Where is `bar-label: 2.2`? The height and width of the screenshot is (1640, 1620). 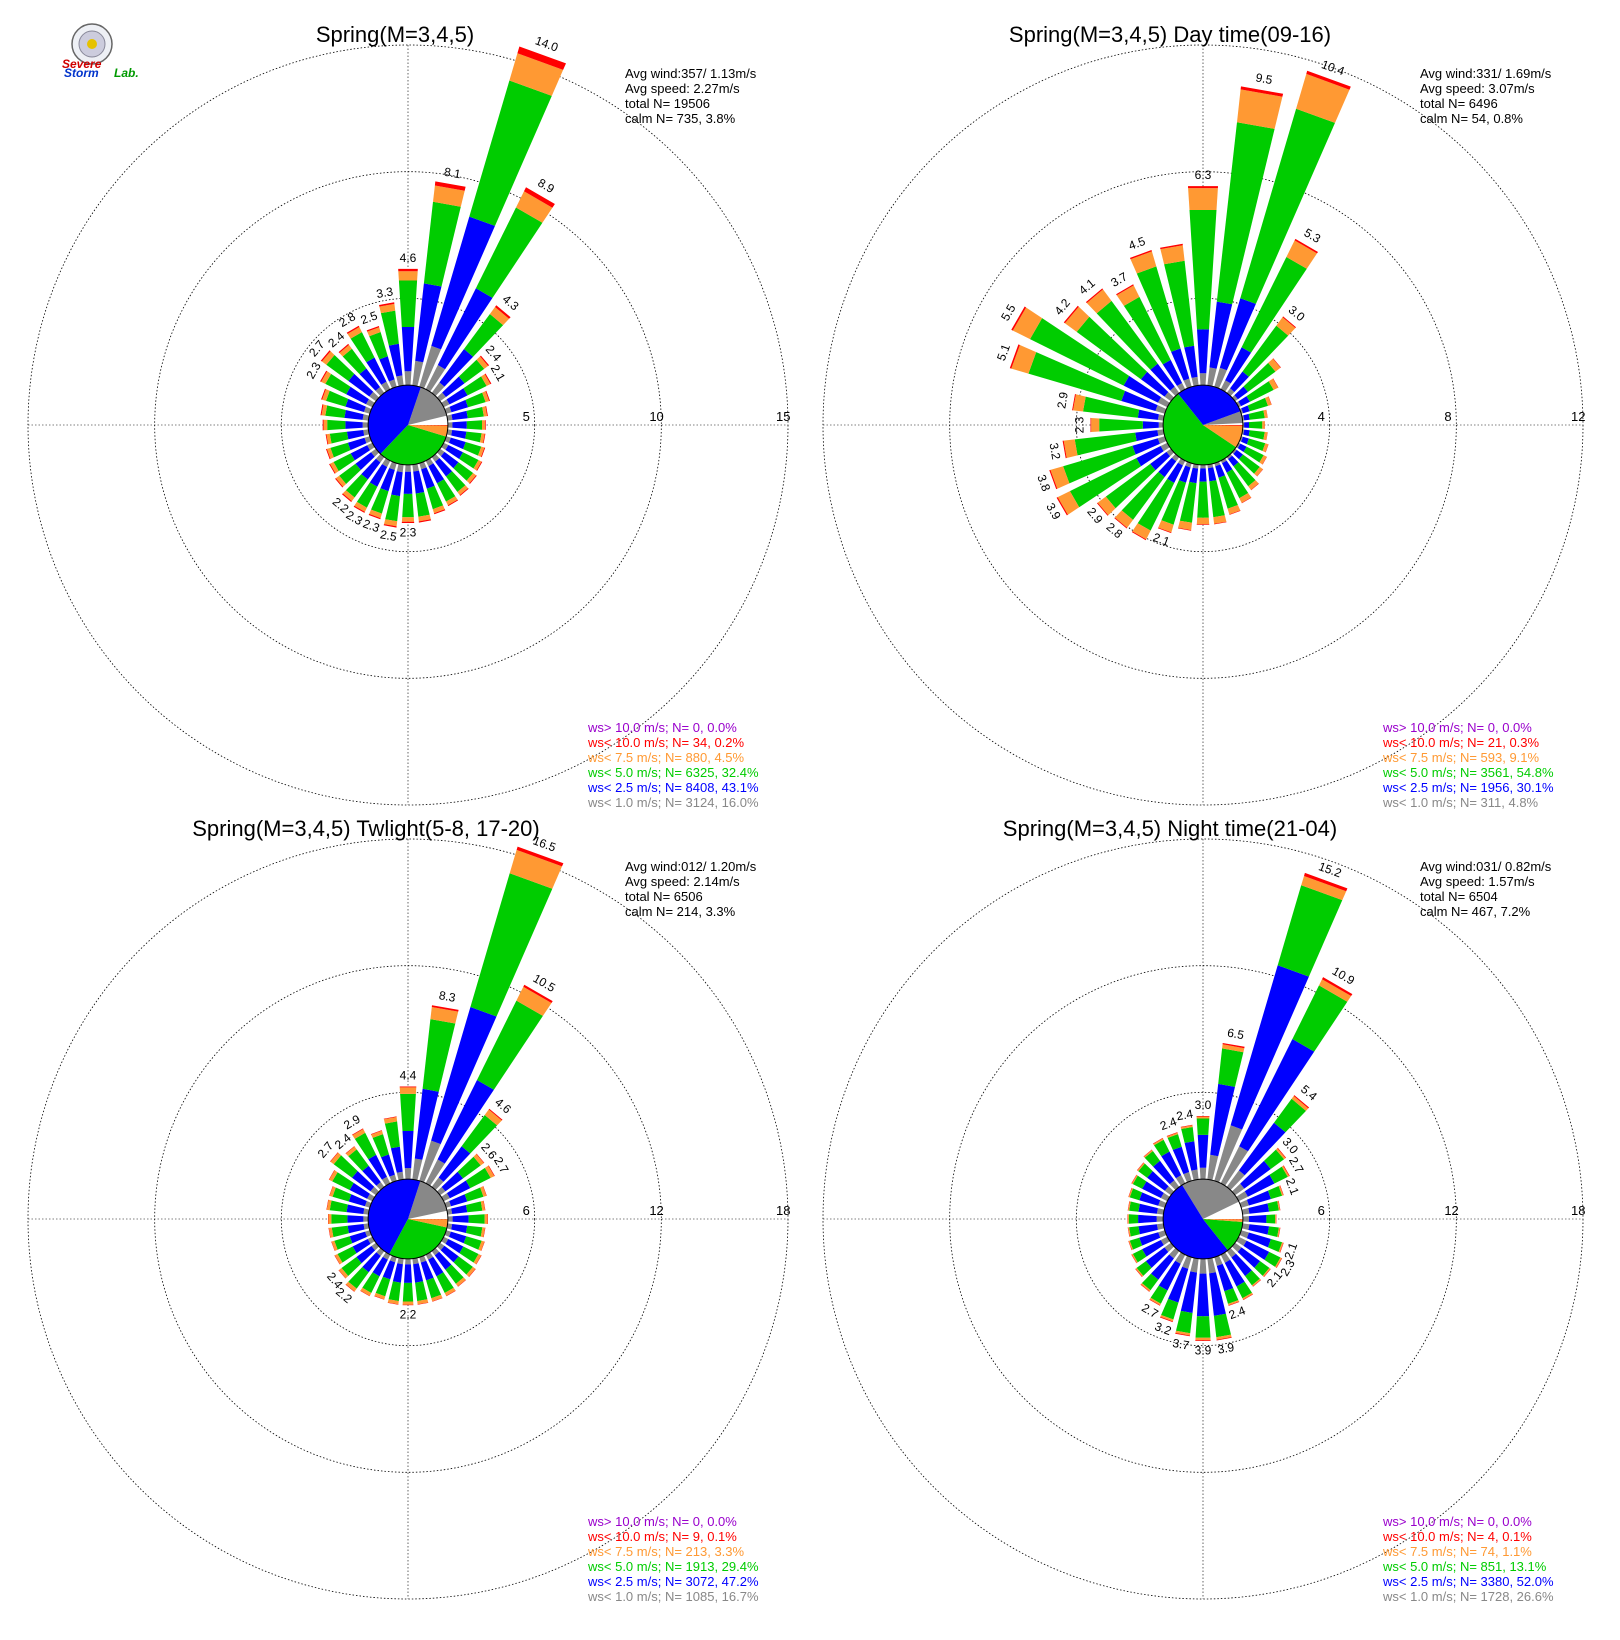 bar-label: 2.2 is located at coordinates (408, 1314).